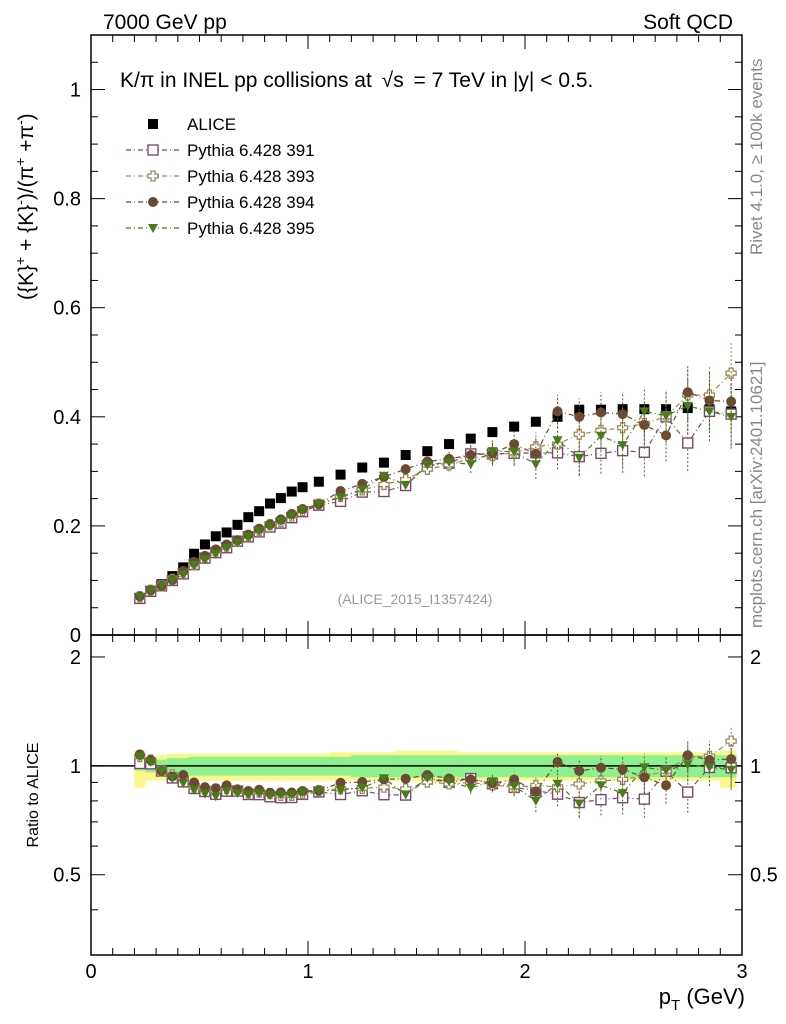  I want to click on legend-entry: Pythia 6.428 395, so click(220, 228).